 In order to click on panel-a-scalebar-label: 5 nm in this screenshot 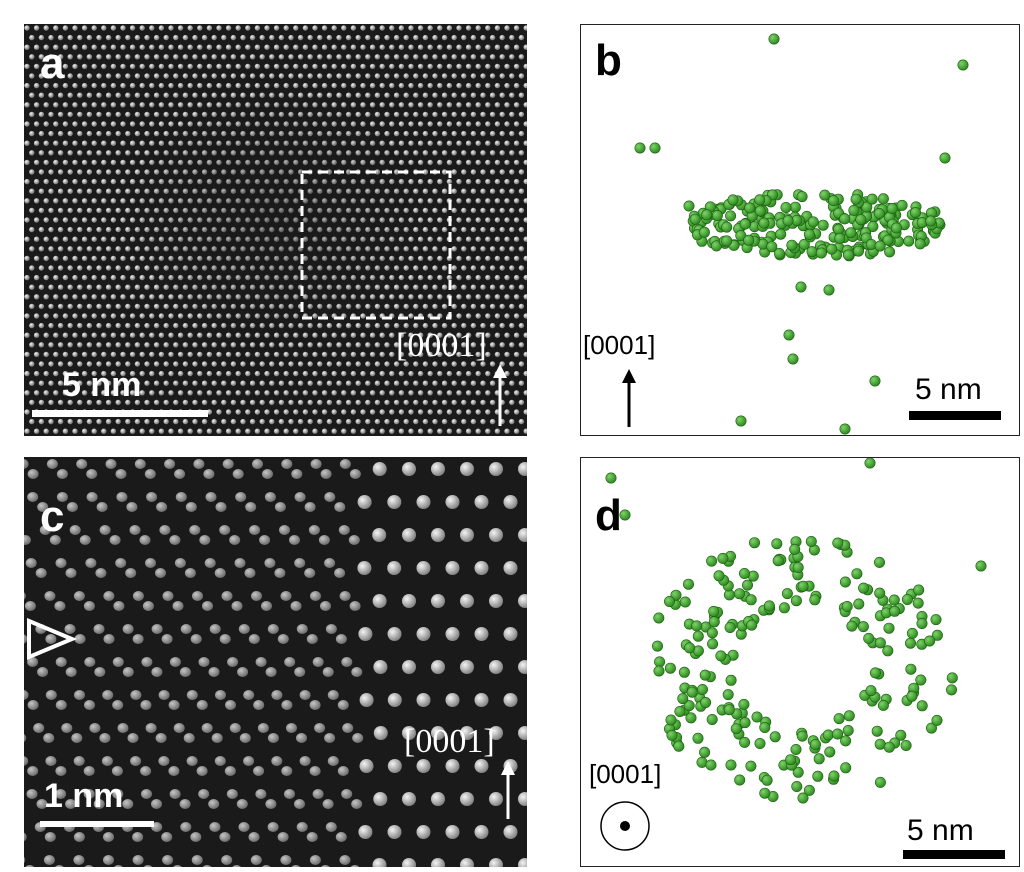, I will do `click(102, 385)`.